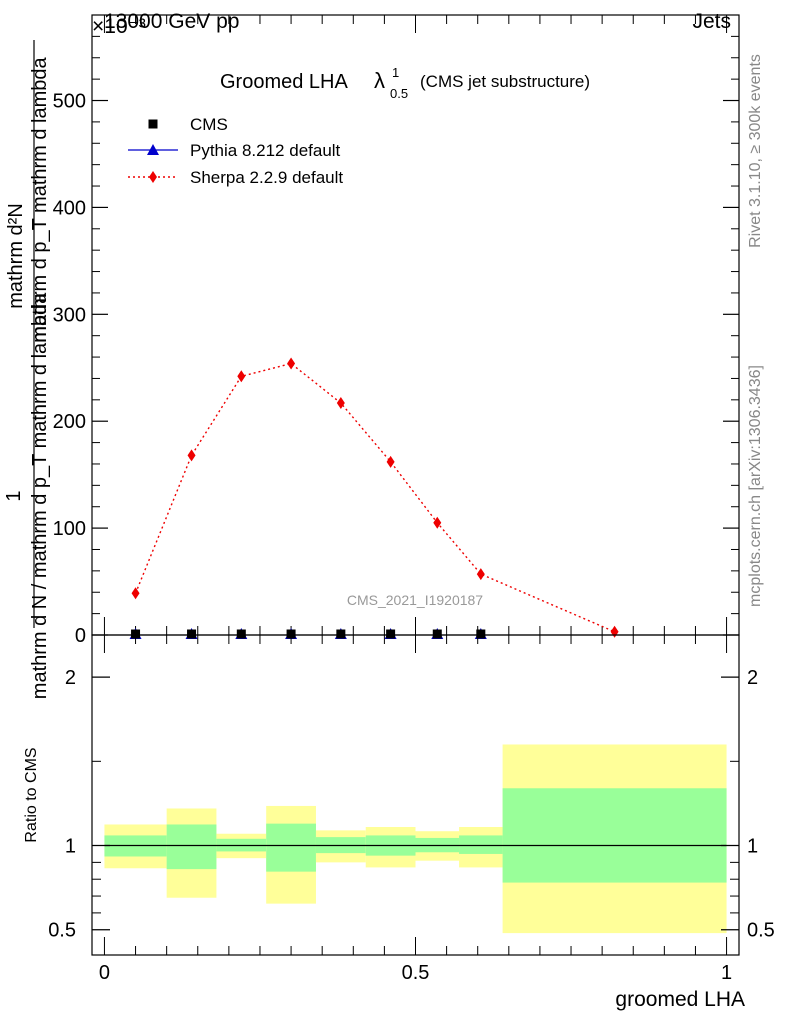  I want to click on watermark-label: CMS_2021_I1920187, so click(415, 600).